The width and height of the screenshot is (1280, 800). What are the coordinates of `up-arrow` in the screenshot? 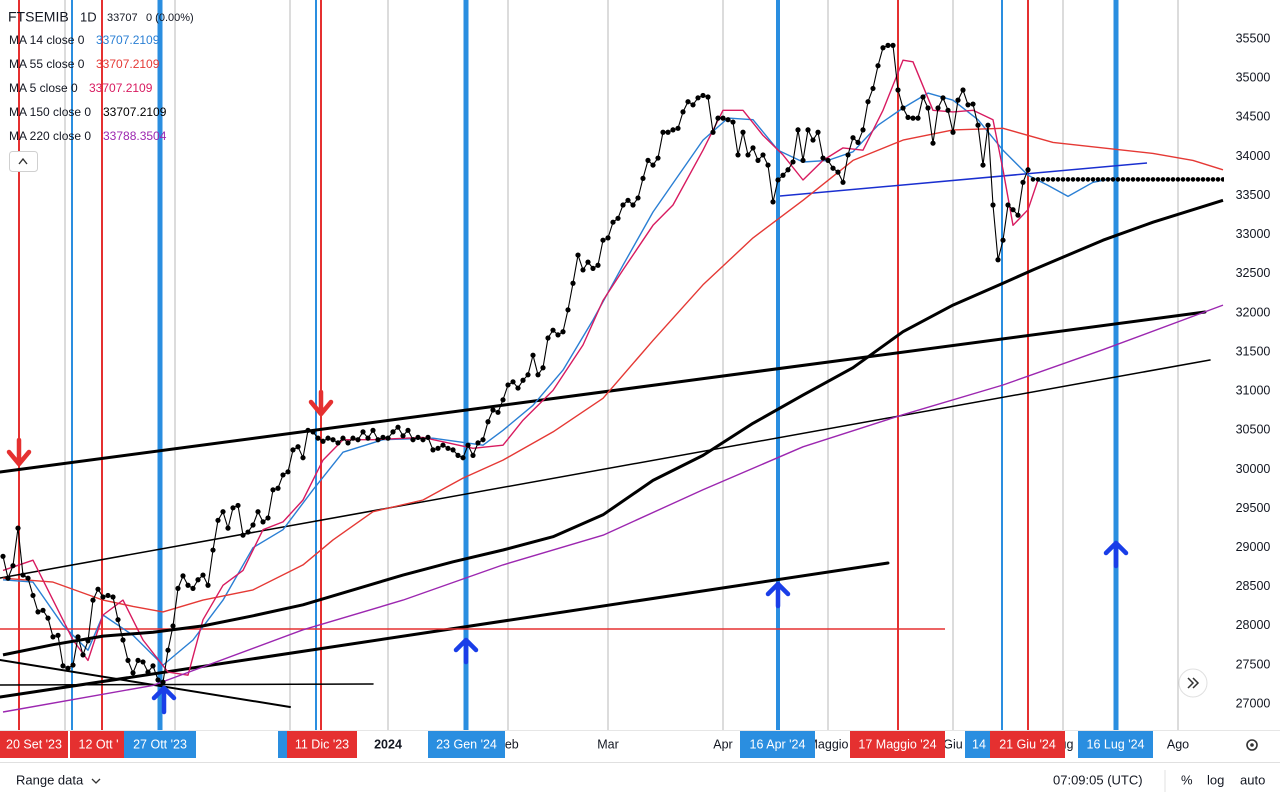 It's located at (164, 700).